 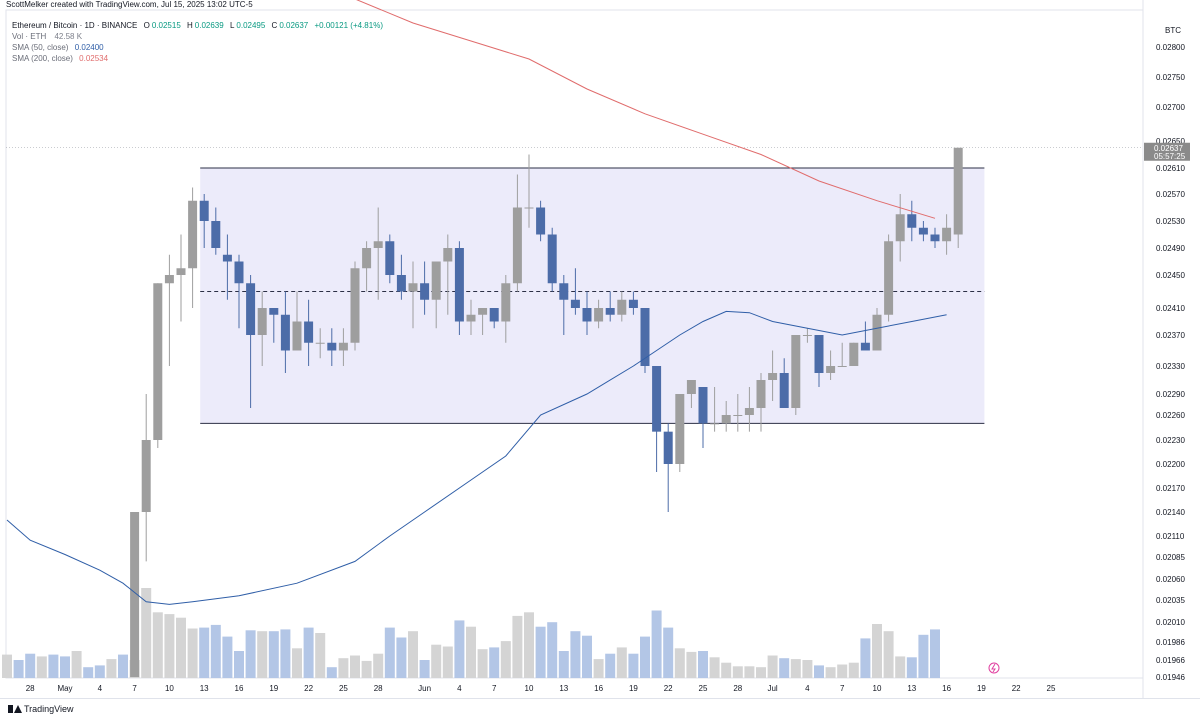 What do you see at coordinates (40, 47) in the screenshot?
I see `sma50-label: SMA (50, close)` at bounding box center [40, 47].